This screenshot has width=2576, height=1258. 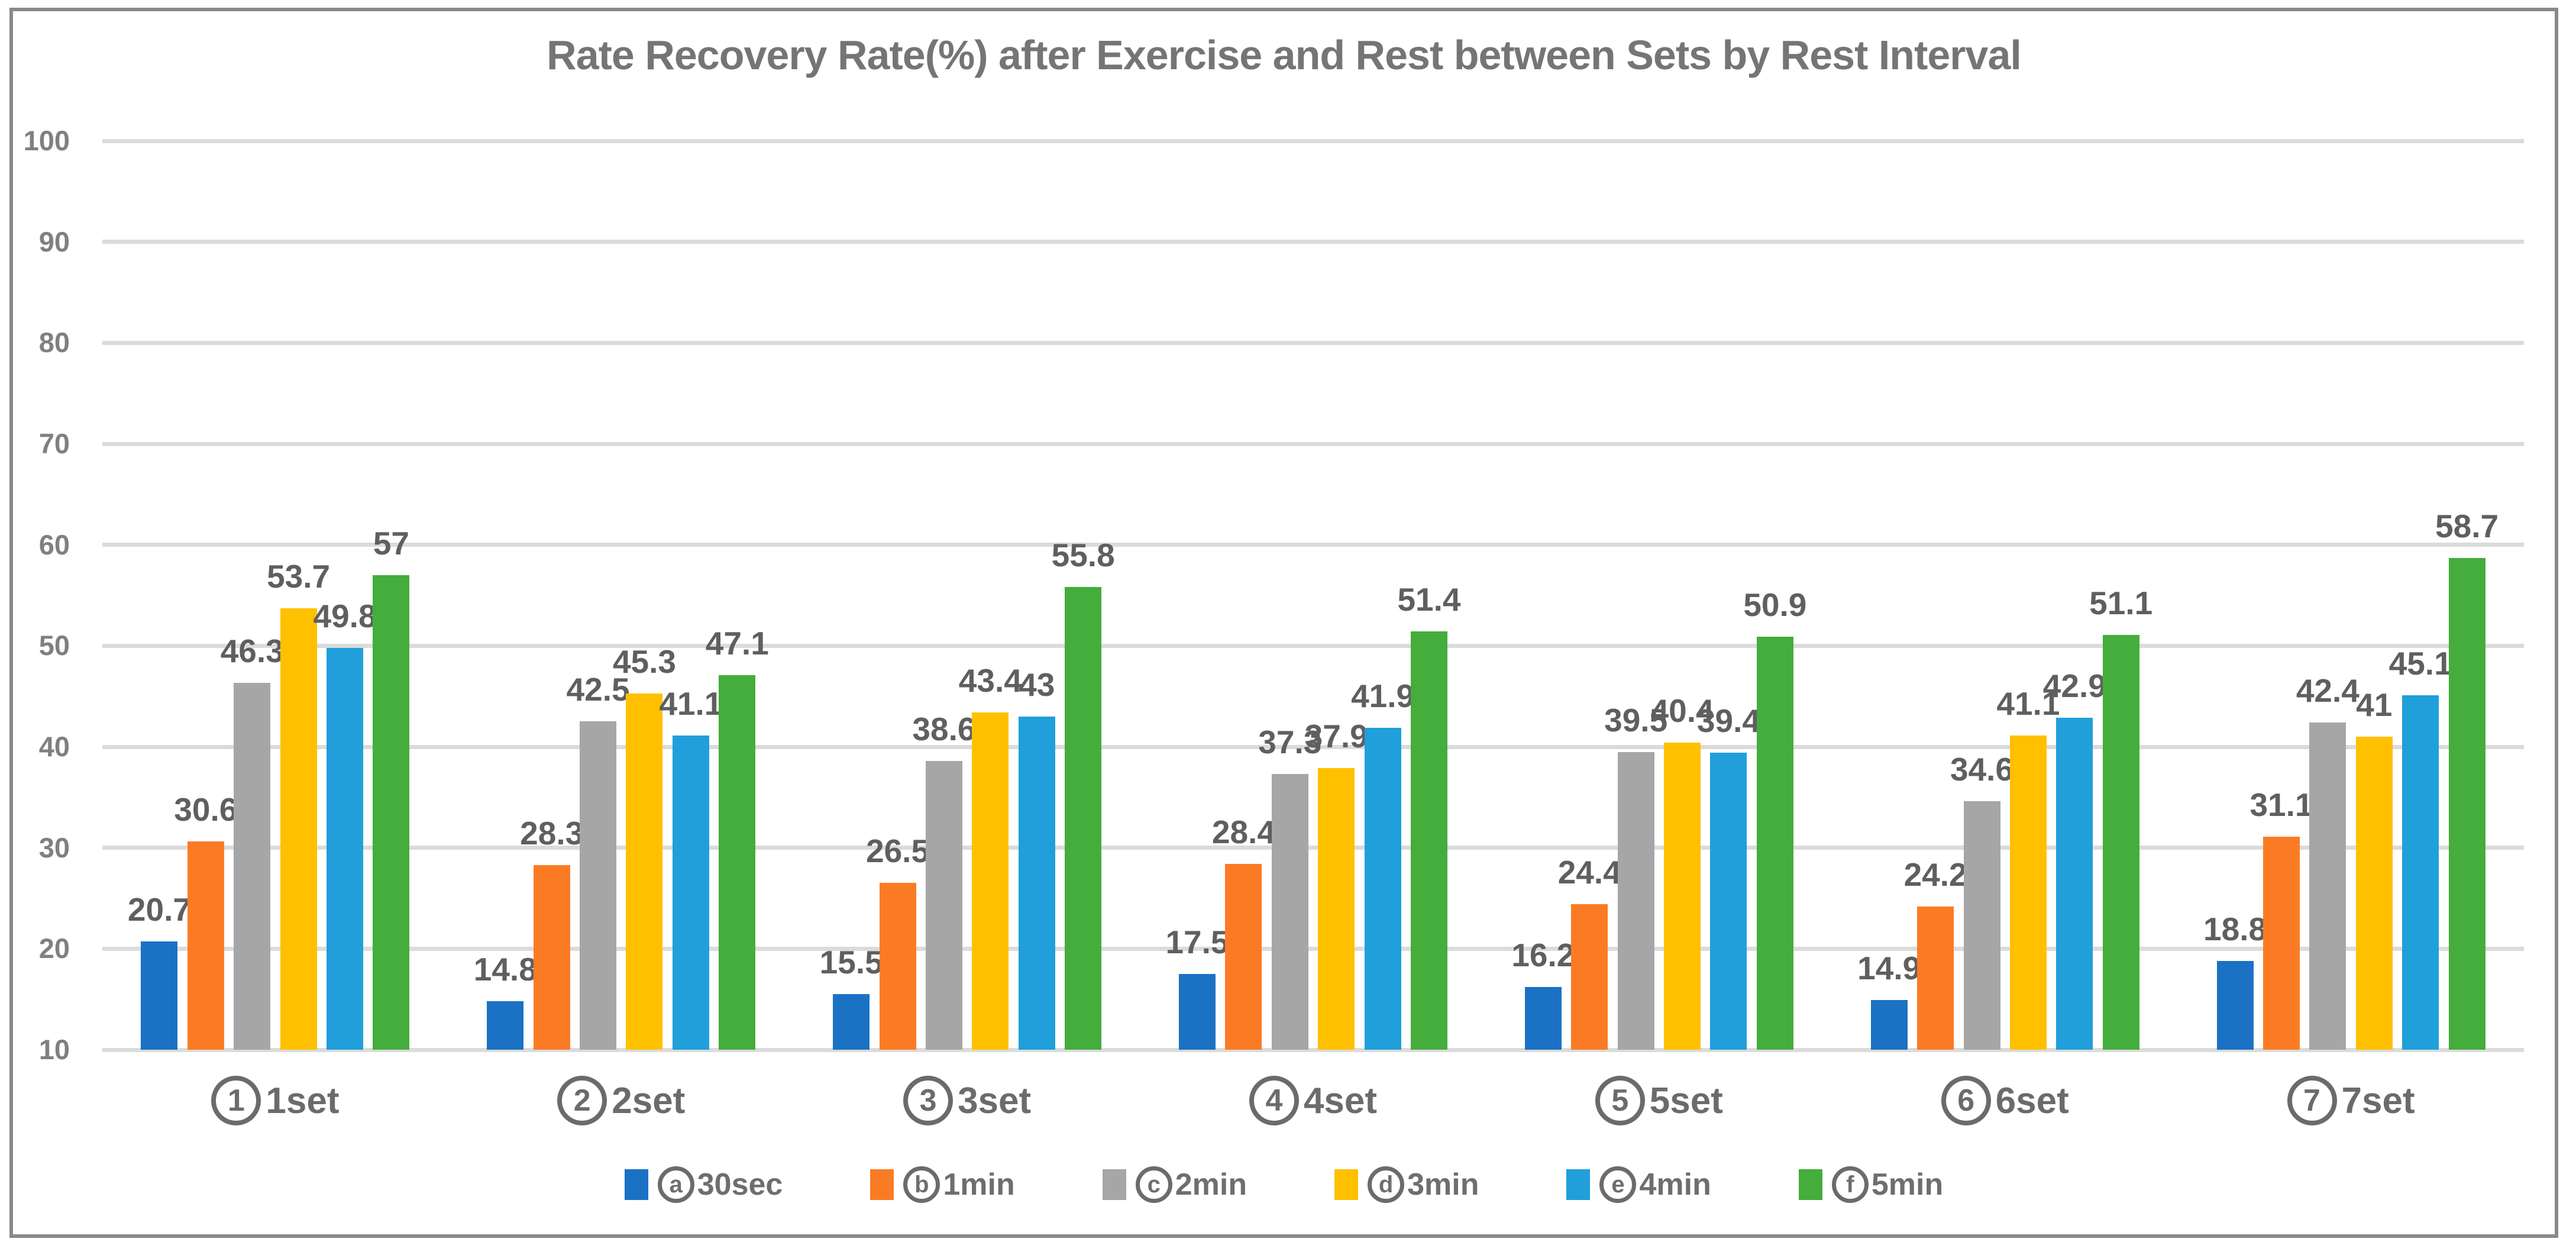 I want to click on legend-label-text: 3min, so click(x=1443, y=1184).